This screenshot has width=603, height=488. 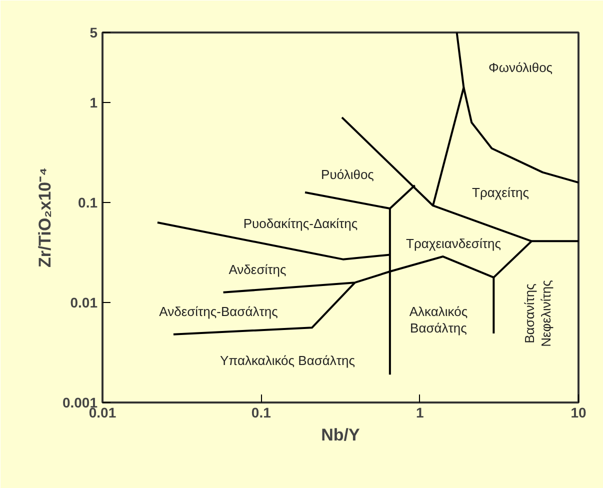 I want to click on y-tick-label: 0.1, so click(x=88, y=202).